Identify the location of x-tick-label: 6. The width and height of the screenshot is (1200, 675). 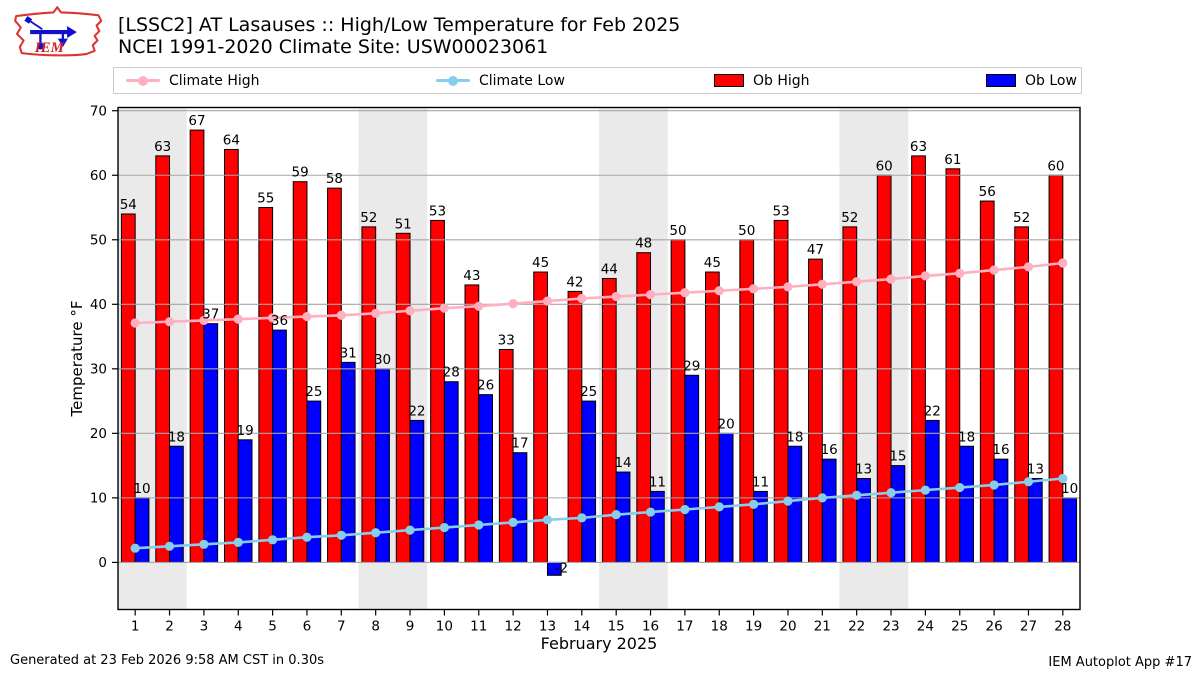
(307, 627).